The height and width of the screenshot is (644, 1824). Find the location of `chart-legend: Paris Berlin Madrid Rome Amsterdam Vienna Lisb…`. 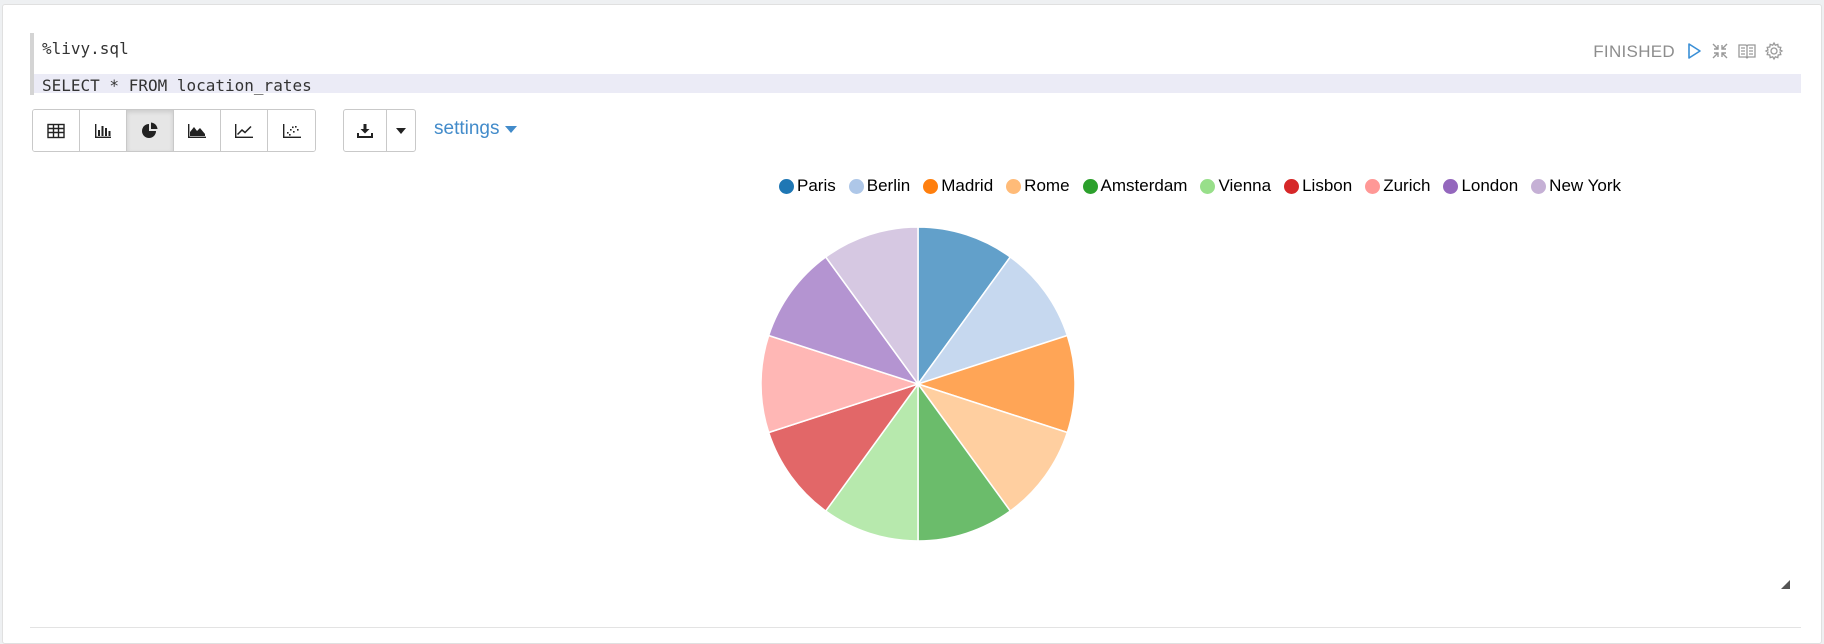

chart-legend: Paris Berlin Madrid Rome Amsterdam Vienna Lisb… is located at coordinates (1206, 186).